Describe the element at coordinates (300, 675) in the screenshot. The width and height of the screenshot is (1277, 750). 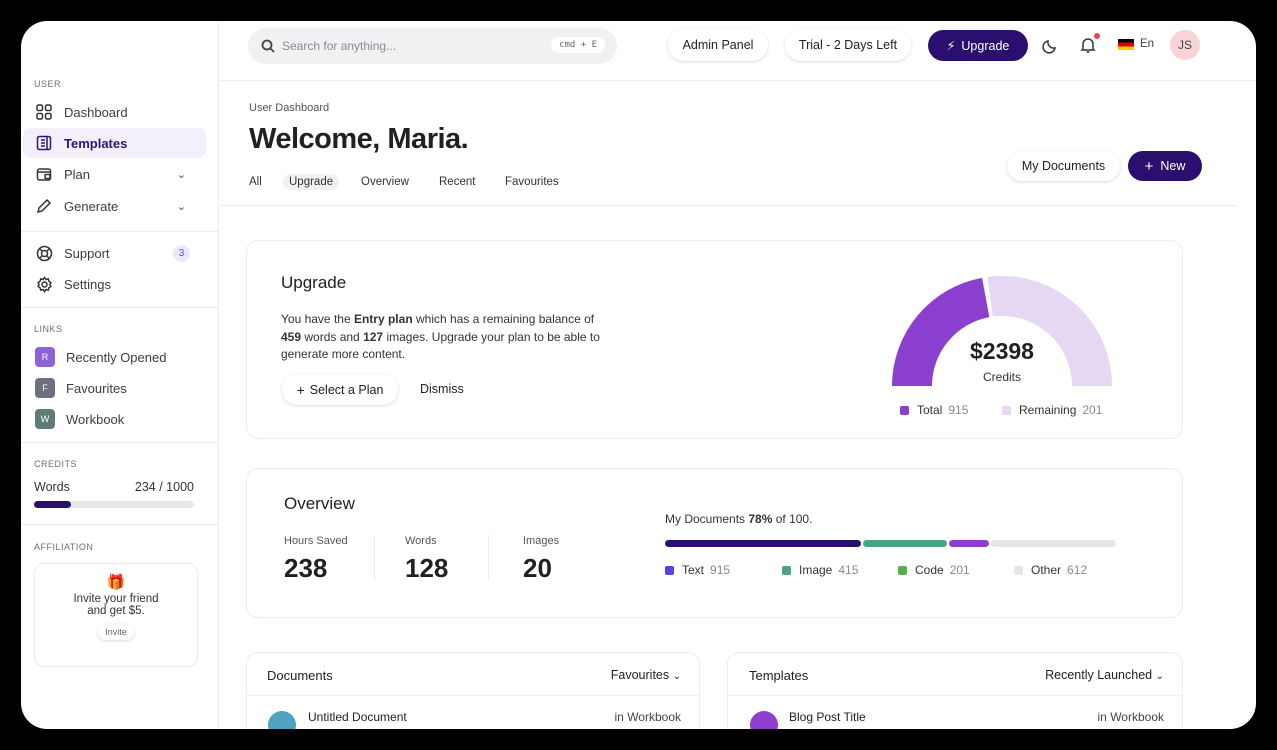
I see `documents-title: Documents` at that location.